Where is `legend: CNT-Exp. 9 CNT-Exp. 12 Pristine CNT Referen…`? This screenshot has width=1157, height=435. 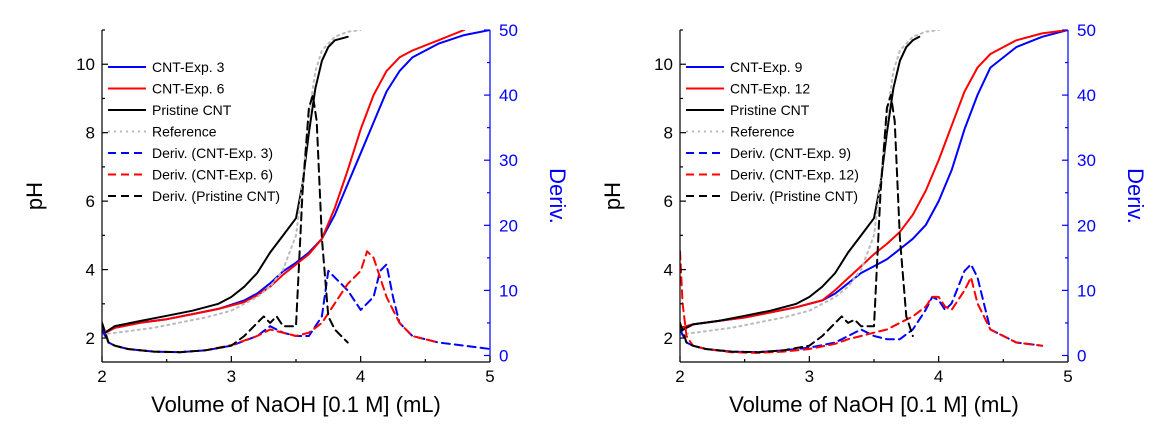 legend: CNT-Exp. 9 CNT-Exp. 12 Pristine CNT Referen… is located at coordinates (772, 131).